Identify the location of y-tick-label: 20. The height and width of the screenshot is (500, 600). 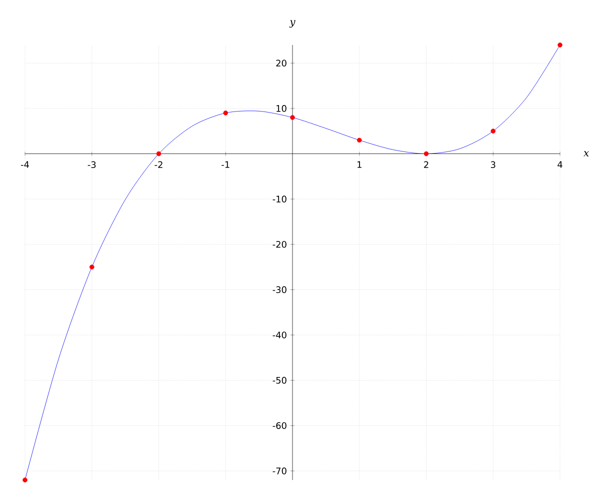
(281, 63).